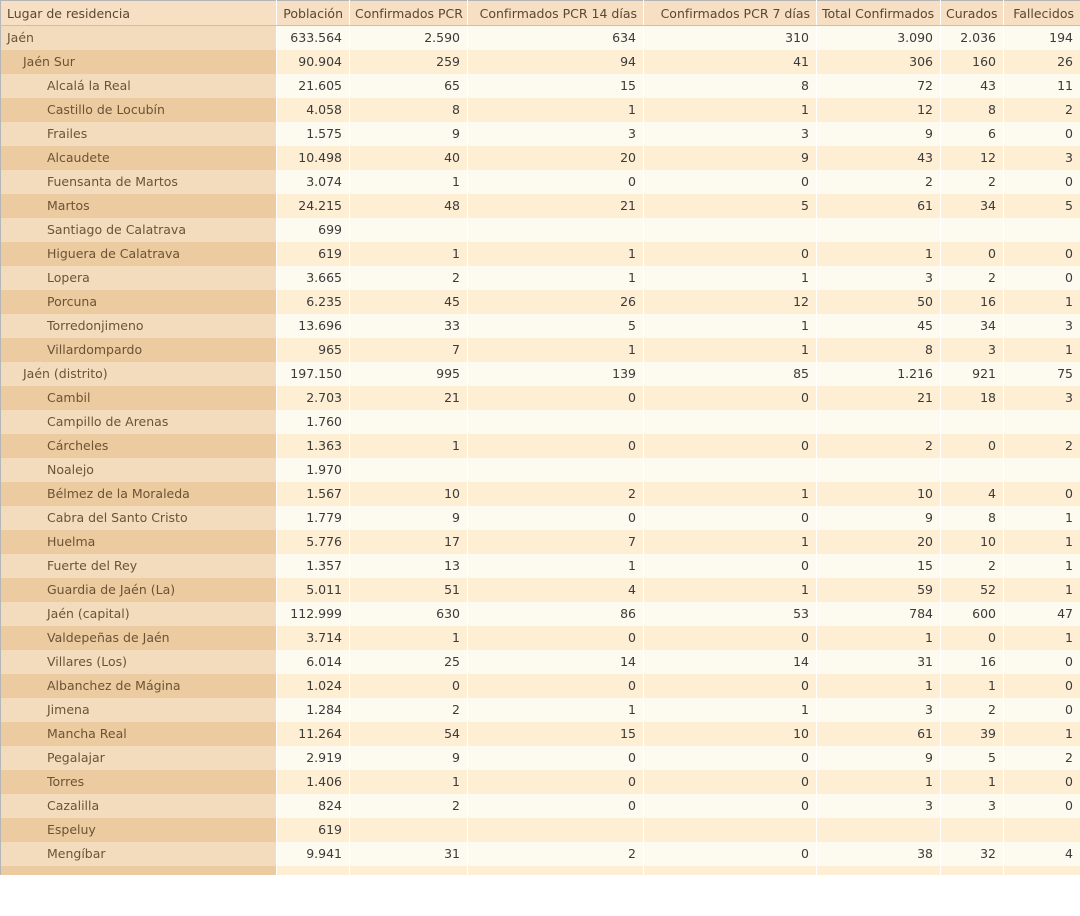  I want to click on table-row: Huelma 5.776 17 7 1 20 10 1, so click(540, 542).